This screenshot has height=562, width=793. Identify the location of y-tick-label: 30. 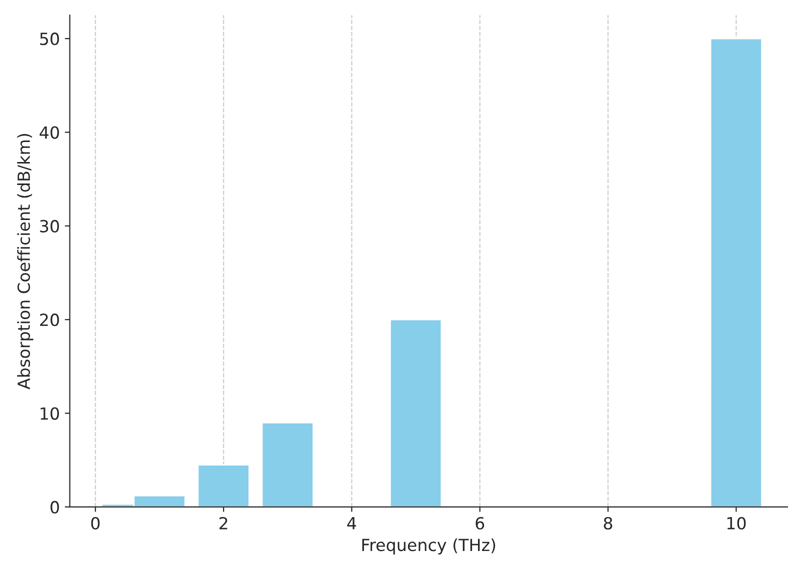
(49, 226).